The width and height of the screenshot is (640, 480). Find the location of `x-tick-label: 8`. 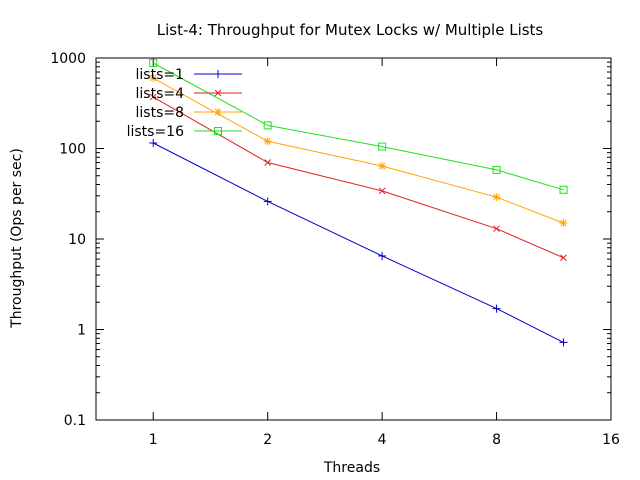

x-tick-label: 8 is located at coordinates (496, 440).